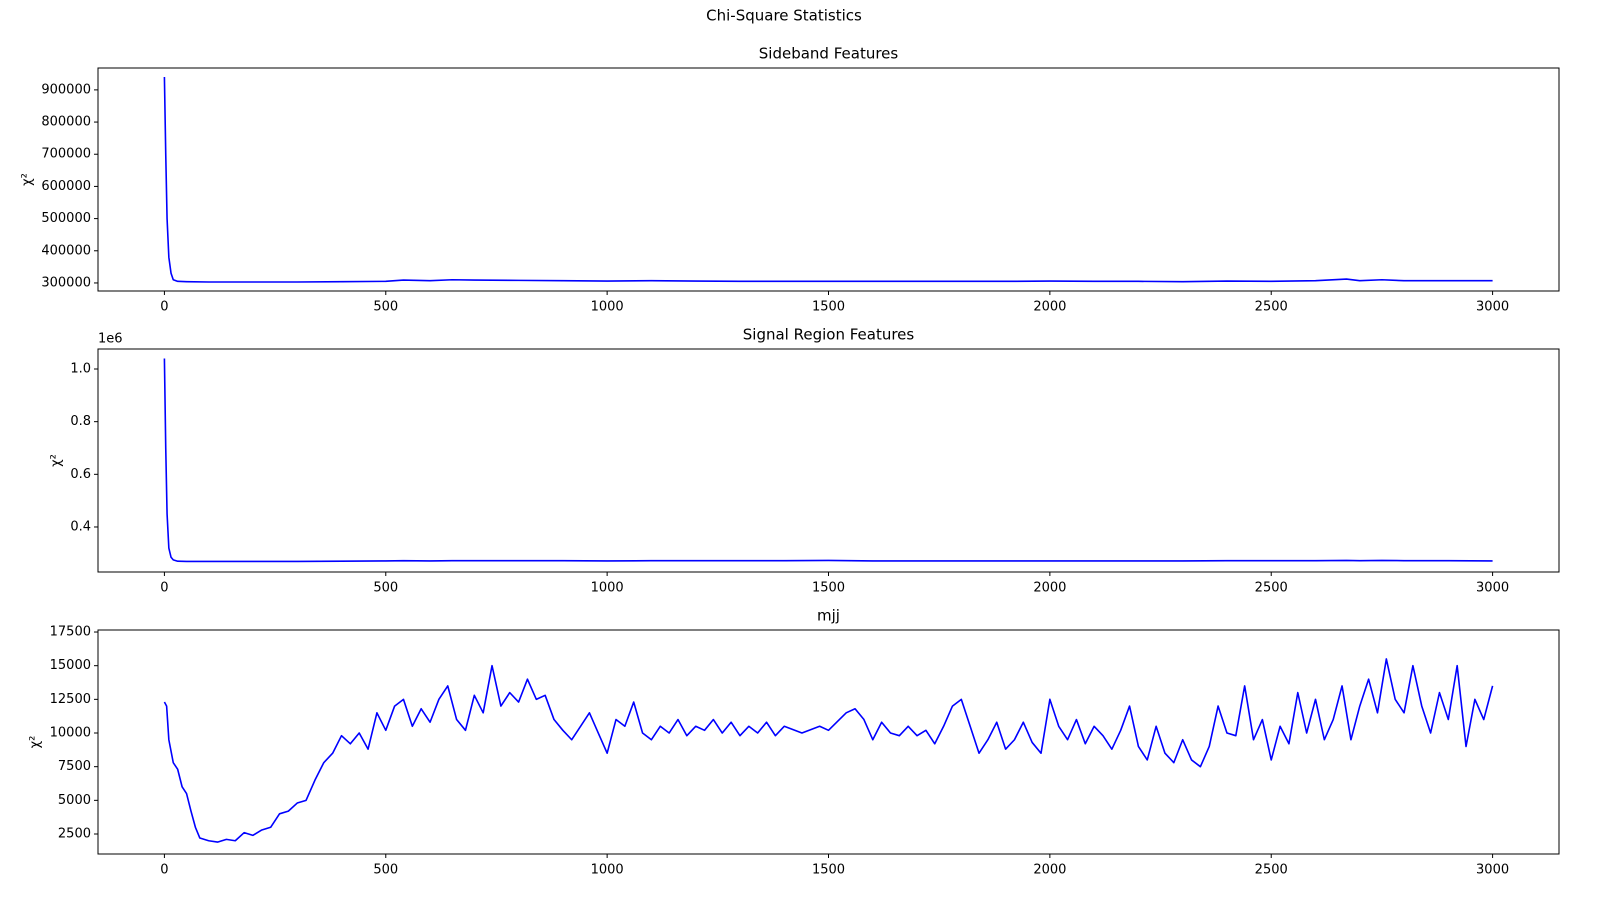  Describe the element at coordinates (80, 369) in the screenshot. I see `y-tick-label: 1.0` at that location.